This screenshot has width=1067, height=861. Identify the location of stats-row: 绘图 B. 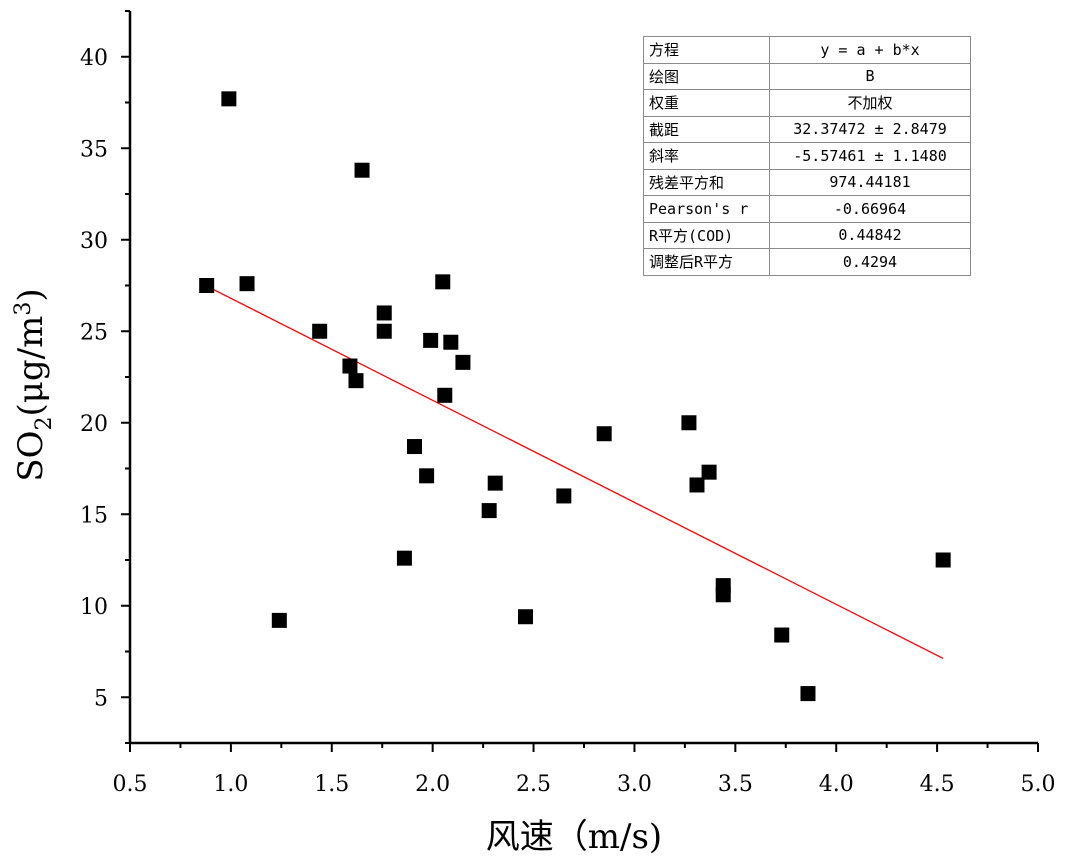
(807, 76).